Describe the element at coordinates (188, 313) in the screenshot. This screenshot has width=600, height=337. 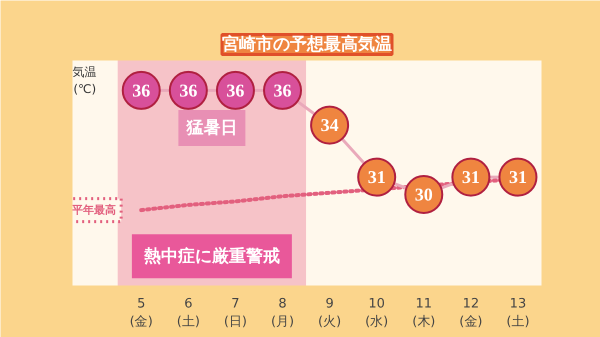
I see `x-tick-label: 6 (土)` at that location.